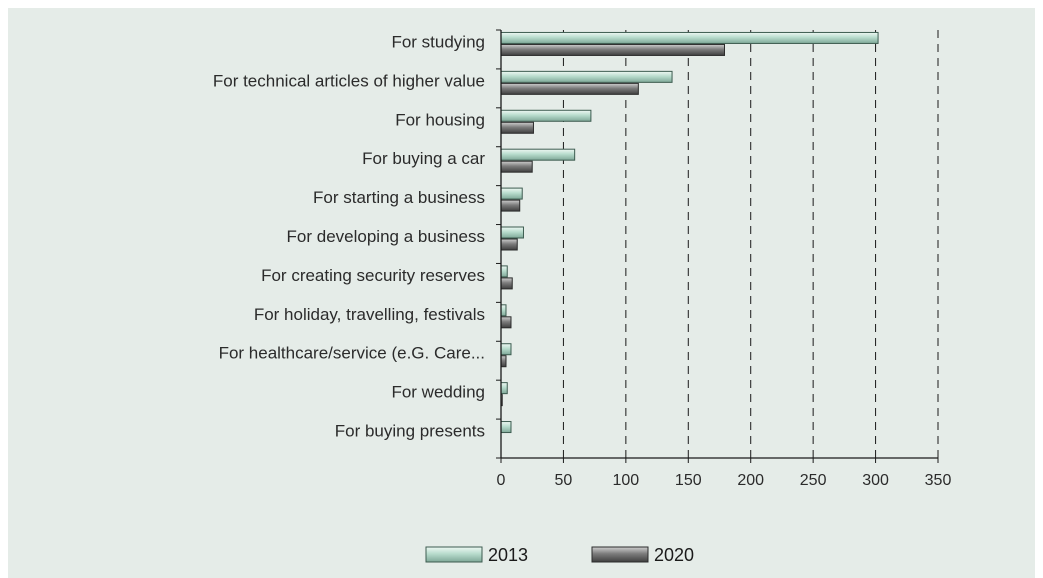 The image size is (1043, 578). Describe the element at coordinates (349, 80) in the screenshot. I see `category-label: For technical articles of higher value` at that location.